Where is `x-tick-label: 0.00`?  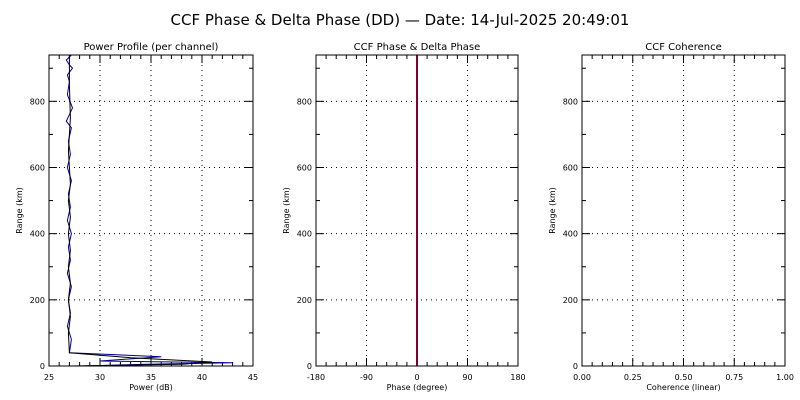
x-tick-label: 0.00 is located at coordinates (582, 377).